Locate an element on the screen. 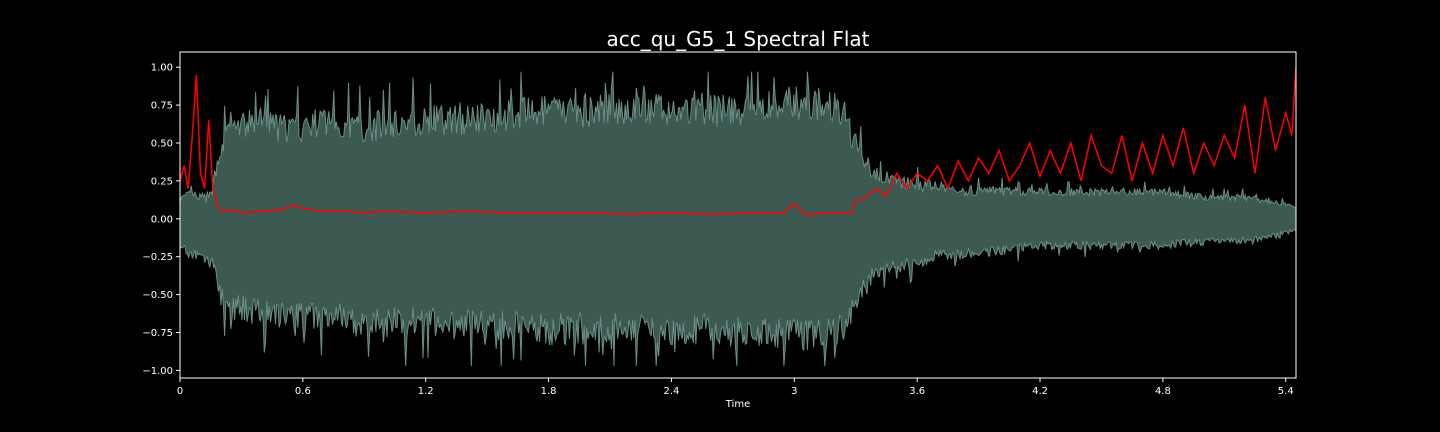  y-tick-label: −1.00 is located at coordinates (157, 371).